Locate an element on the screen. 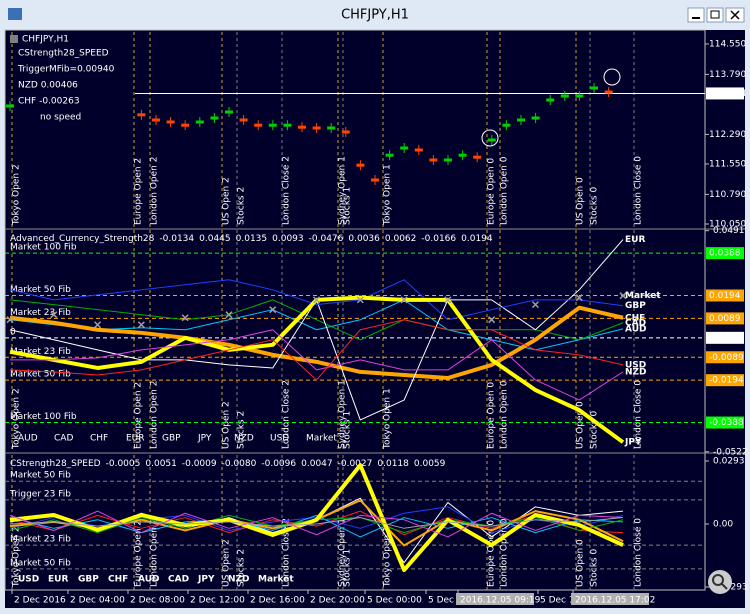  time-label: 2016.12.05 17:02 is located at coordinates (615, 601).